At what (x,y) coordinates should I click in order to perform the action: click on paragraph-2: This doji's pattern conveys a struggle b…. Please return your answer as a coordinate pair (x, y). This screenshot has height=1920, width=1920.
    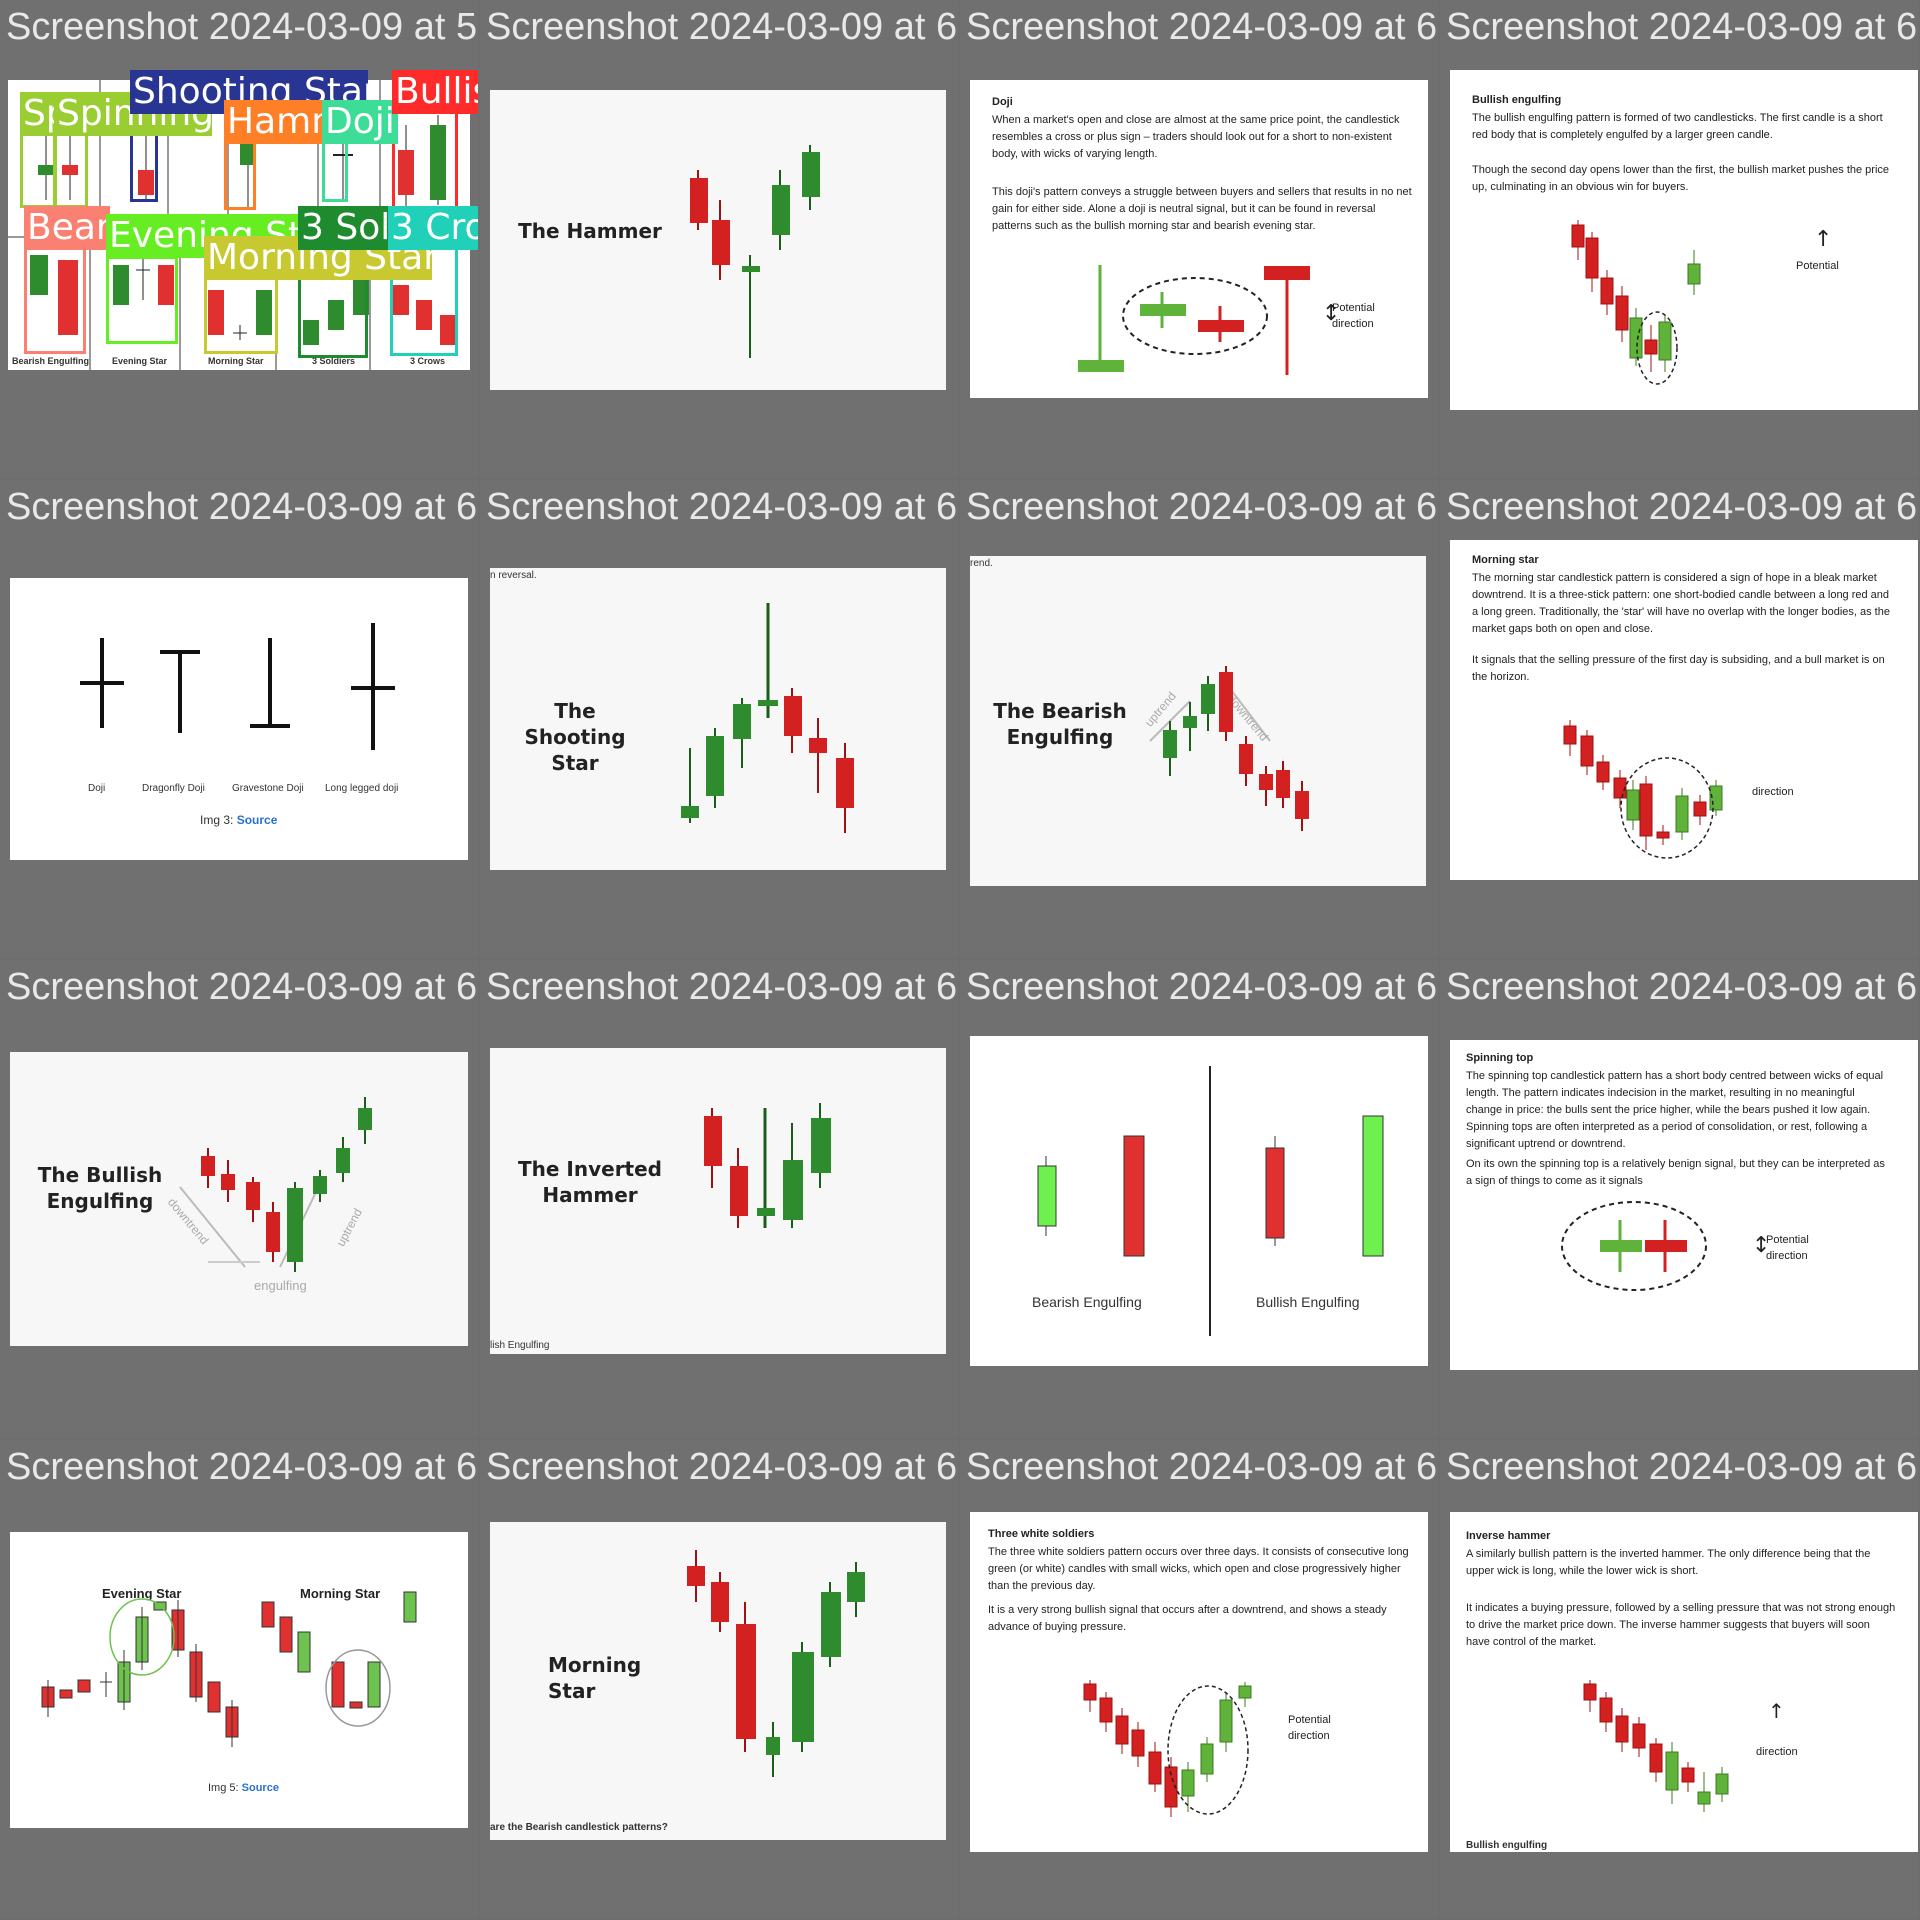
    Looking at the image, I should click on (1202, 209).